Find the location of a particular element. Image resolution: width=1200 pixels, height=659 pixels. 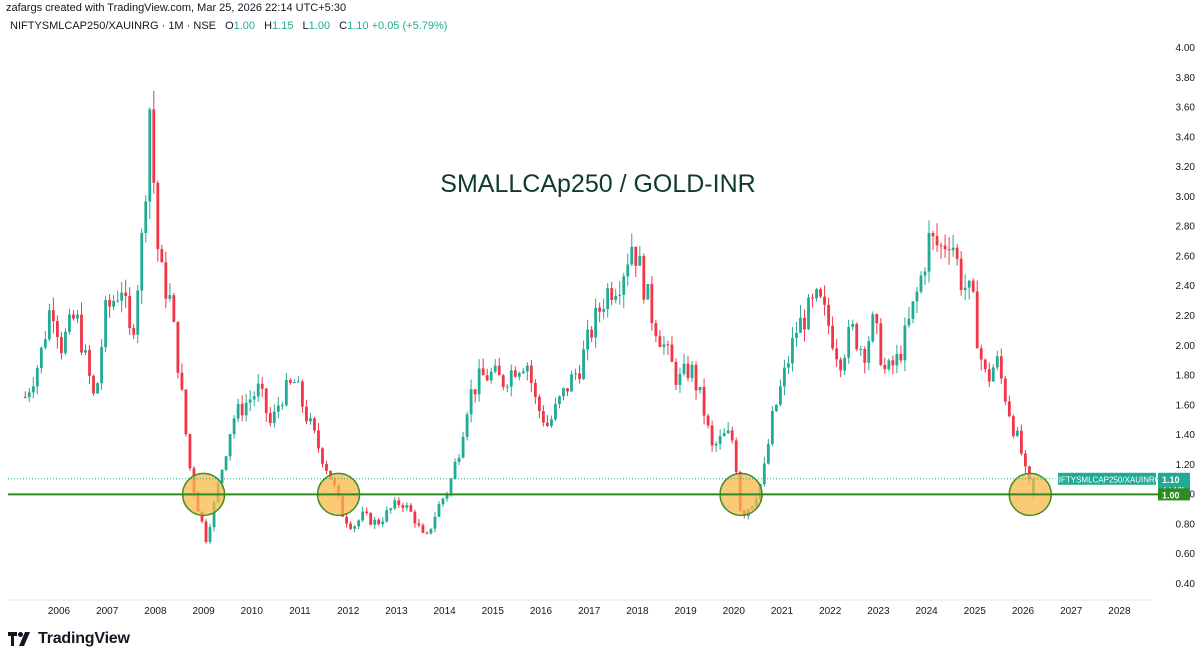

brand-logo: TradingView is located at coordinates (69, 639).